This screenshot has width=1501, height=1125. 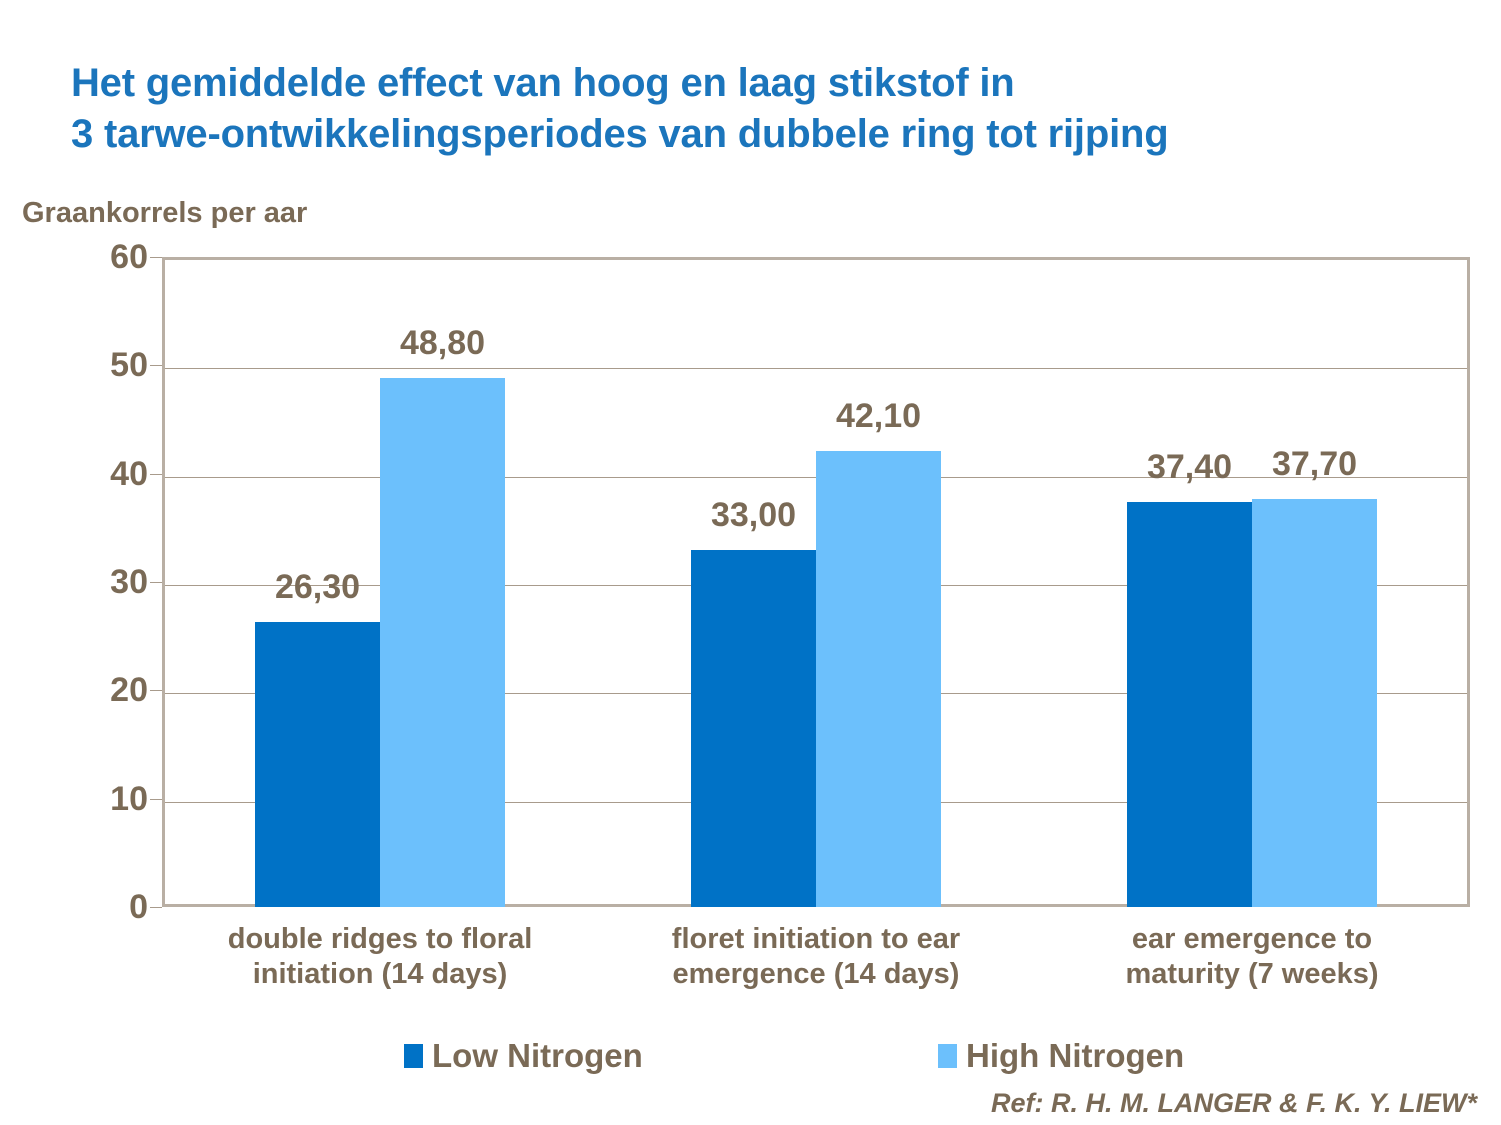 I want to click on bar-value-label: 26,30, so click(x=317, y=587).